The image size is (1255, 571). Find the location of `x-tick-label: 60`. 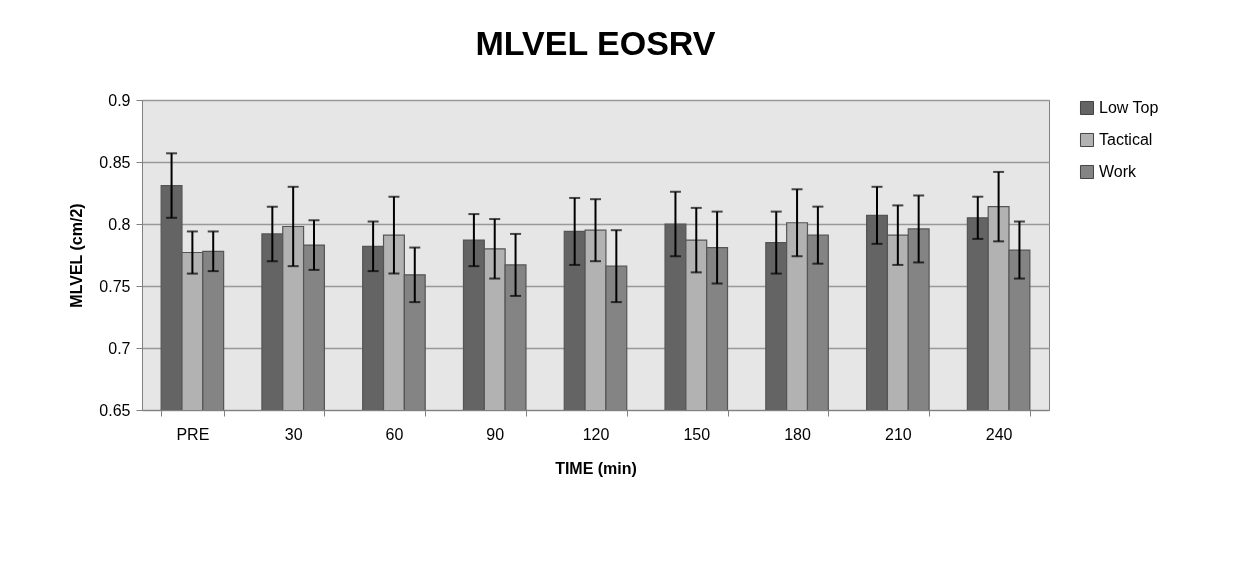

x-tick-label: 60 is located at coordinates (394, 434).